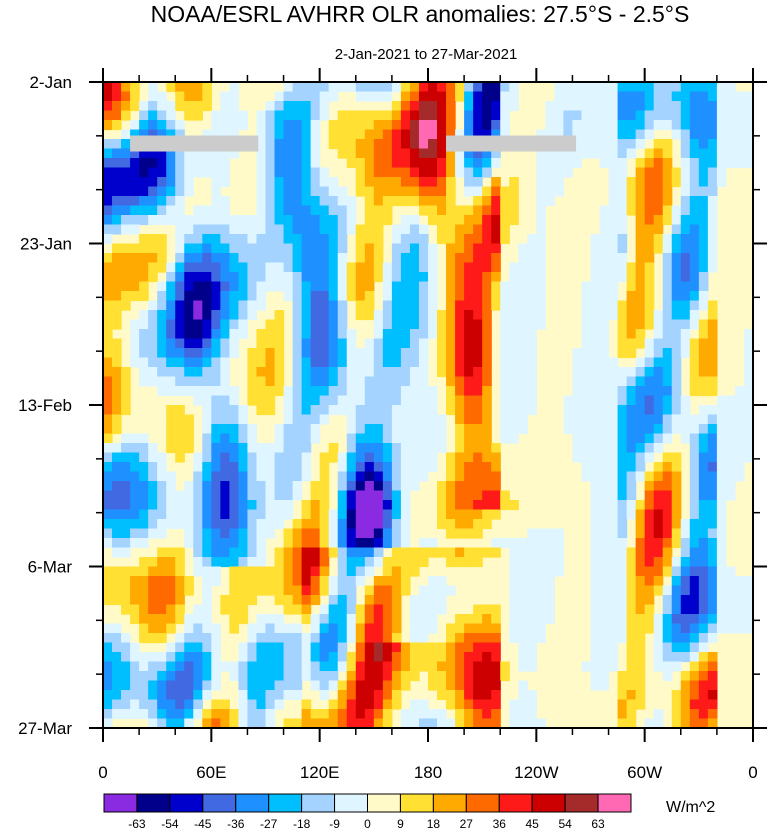  I want to click on colorbar-label: -18, so click(302, 823).